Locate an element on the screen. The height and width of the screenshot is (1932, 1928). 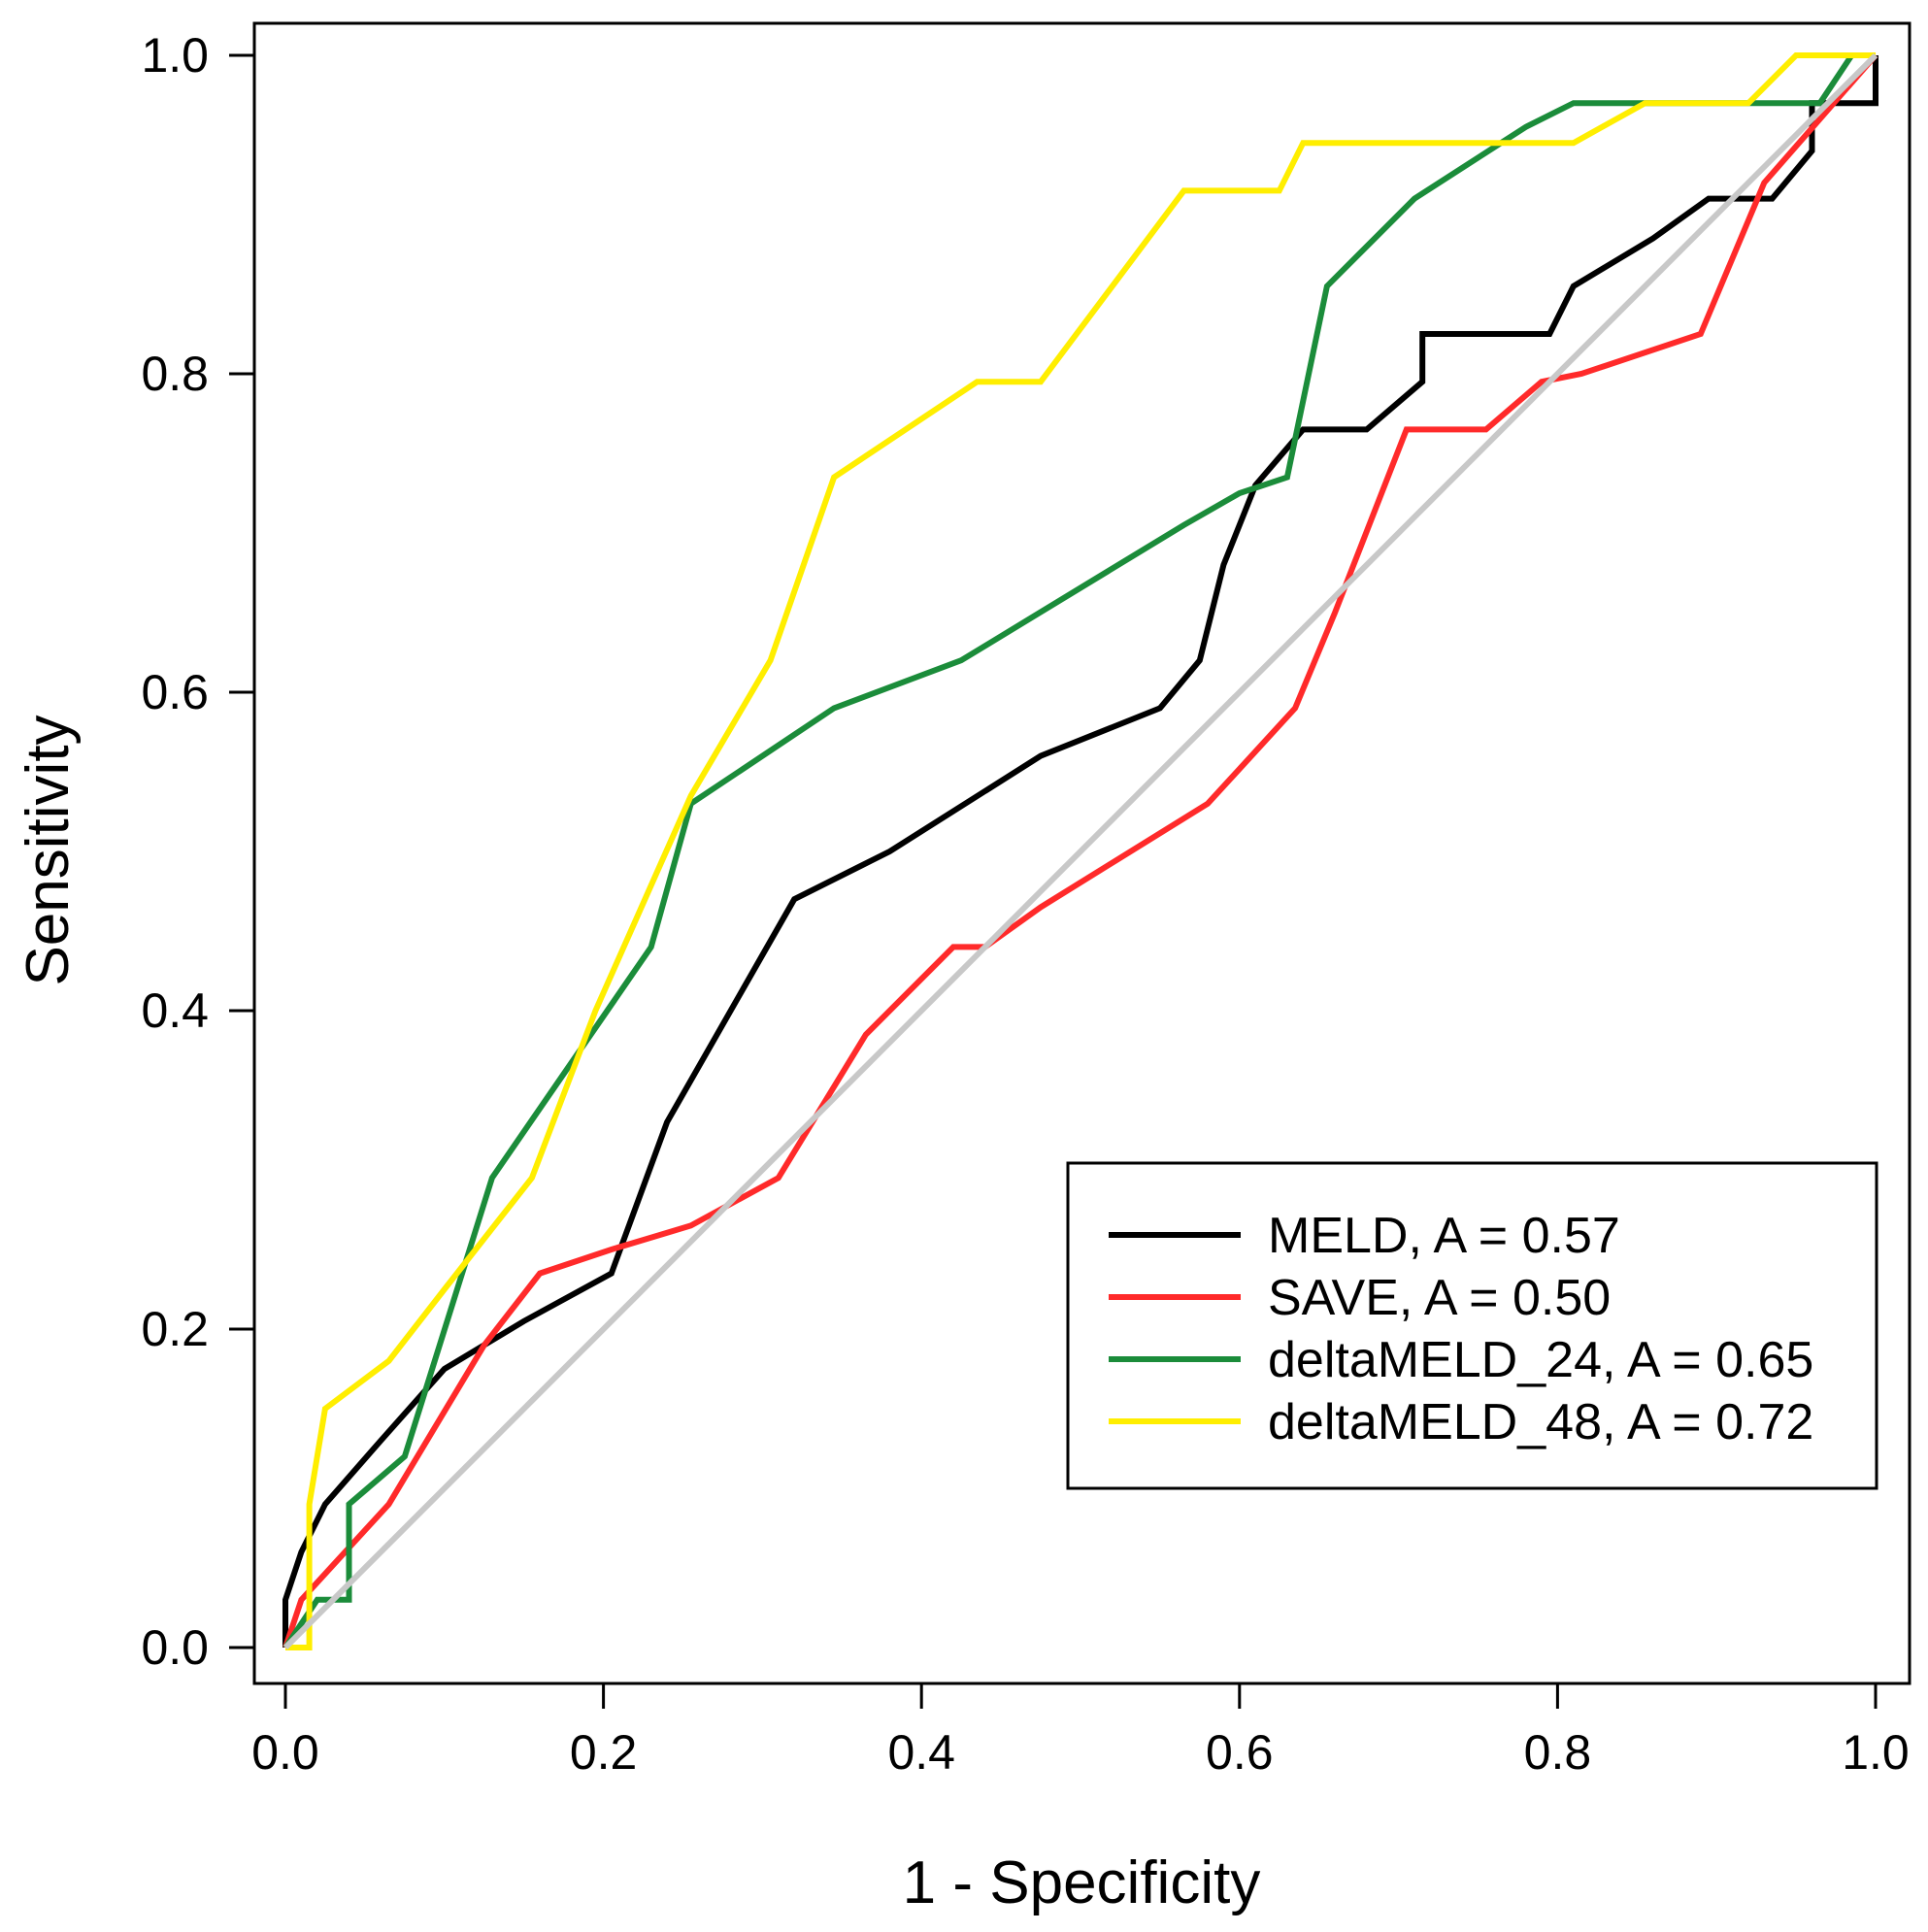
x-tick-label: 0.0 is located at coordinates (285, 1752).